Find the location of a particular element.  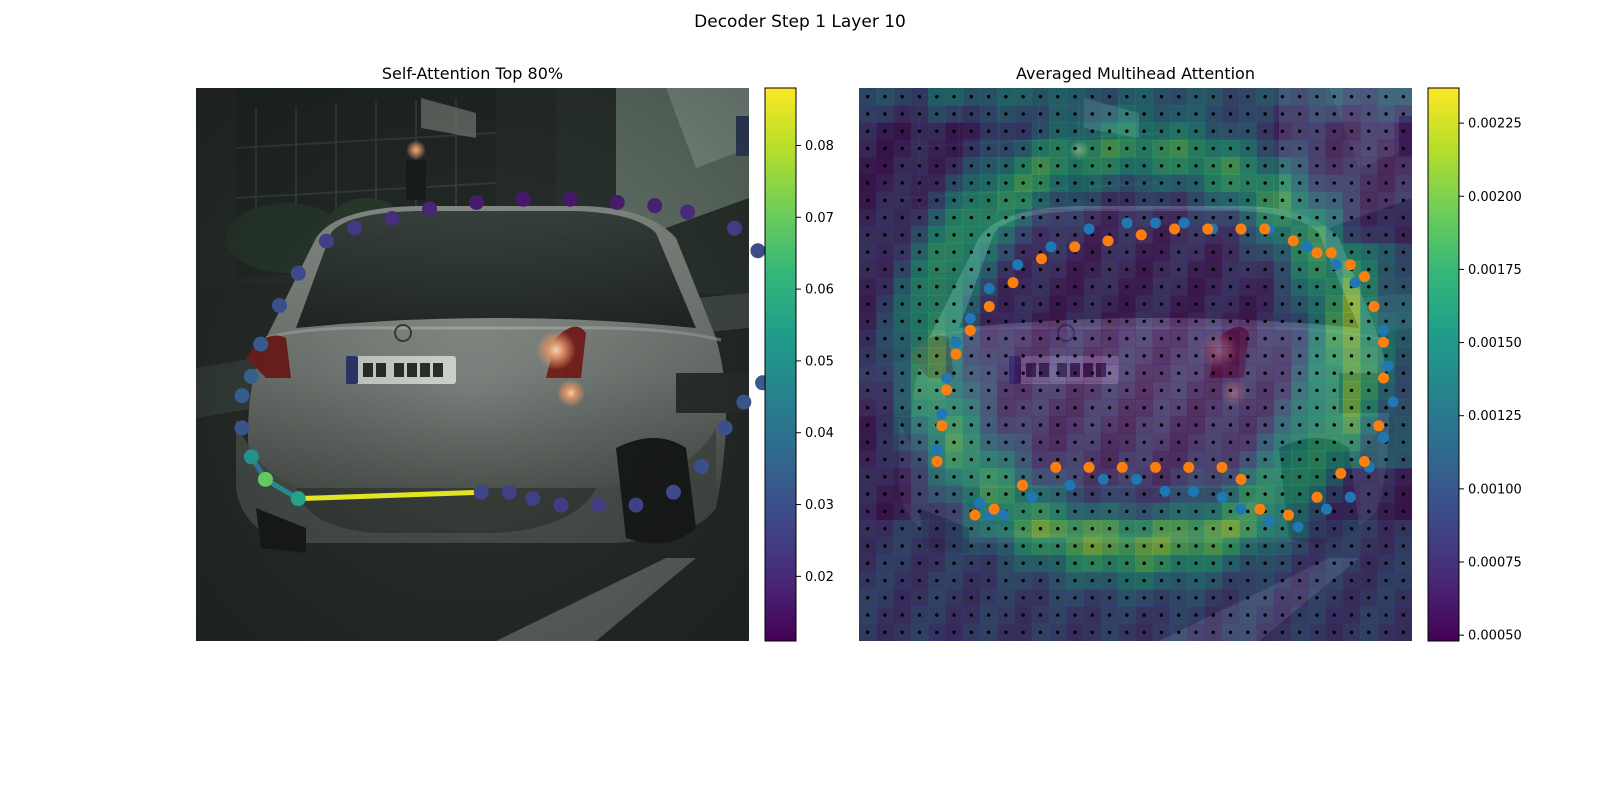

colorbar-tick-label: 0.06 is located at coordinates (819, 290).